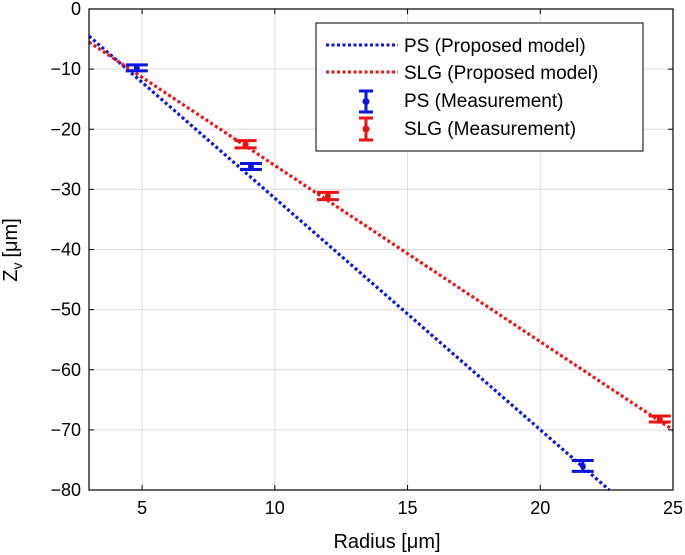 Image resolution: width=685 pixels, height=555 pixels. What do you see at coordinates (142, 508) in the screenshot?
I see `x-tick-label: 5` at bounding box center [142, 508].